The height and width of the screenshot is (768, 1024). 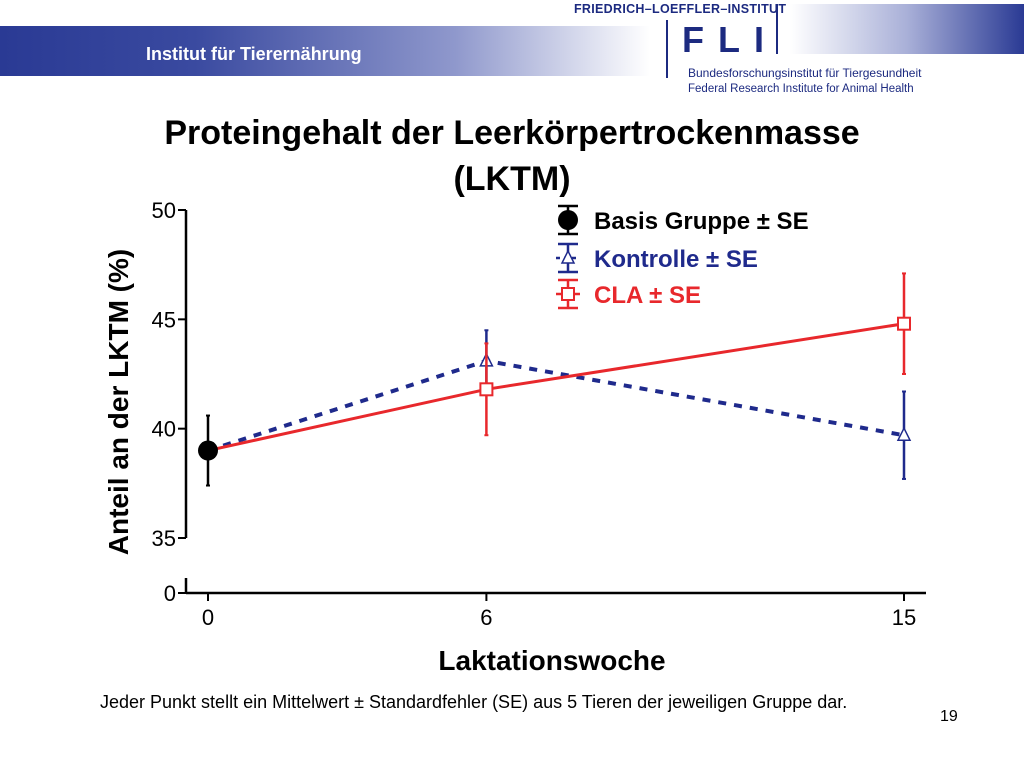 I want to click on y-tick-label: 50, so click(x=164, y=210).